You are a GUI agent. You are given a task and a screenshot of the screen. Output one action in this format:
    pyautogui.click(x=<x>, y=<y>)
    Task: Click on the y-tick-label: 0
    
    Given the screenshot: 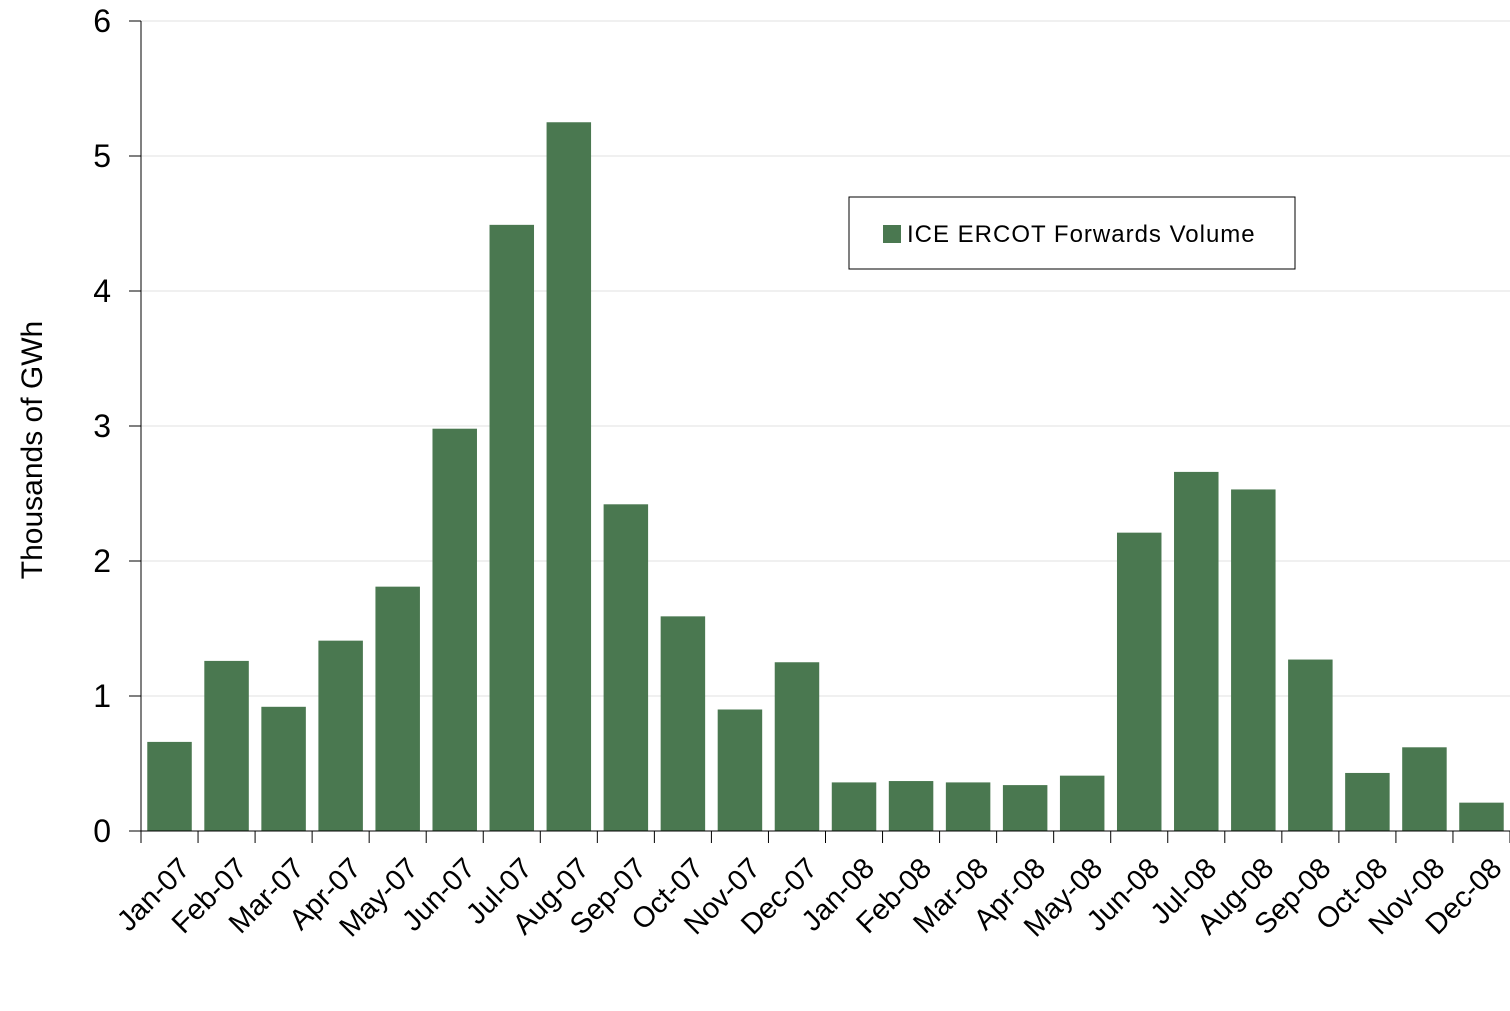 What is the action you would take?
    pyautogui.click(x=102, y=831)
    